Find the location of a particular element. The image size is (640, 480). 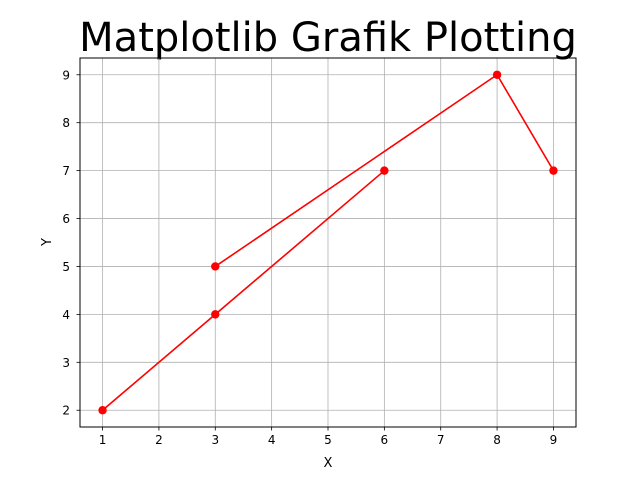

x-axis-label: X is located at coordinates (328, 463).